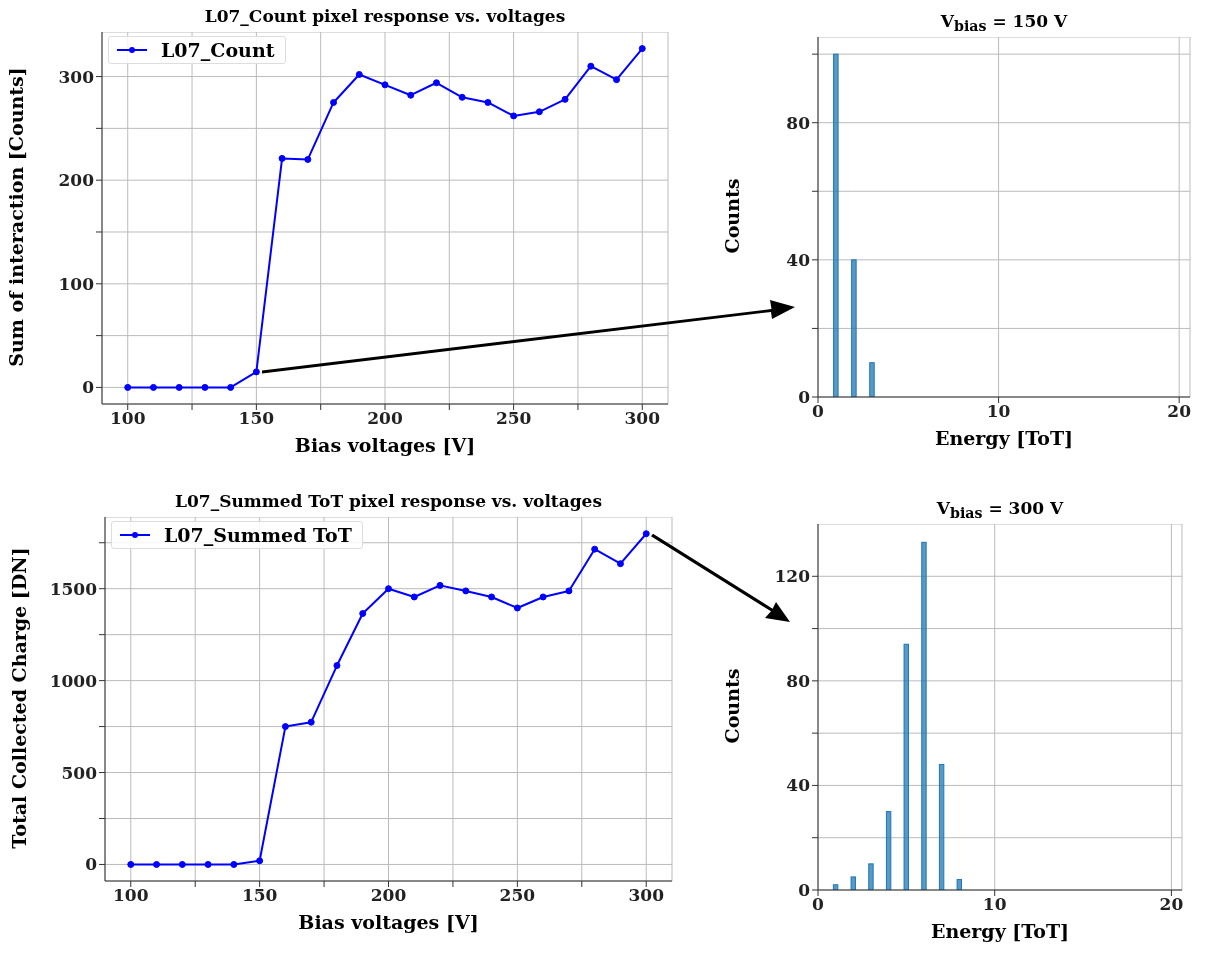  Describe the element at coordinates (76, 180) in the screenshot. I see `y-tick-label: 200` at that location.